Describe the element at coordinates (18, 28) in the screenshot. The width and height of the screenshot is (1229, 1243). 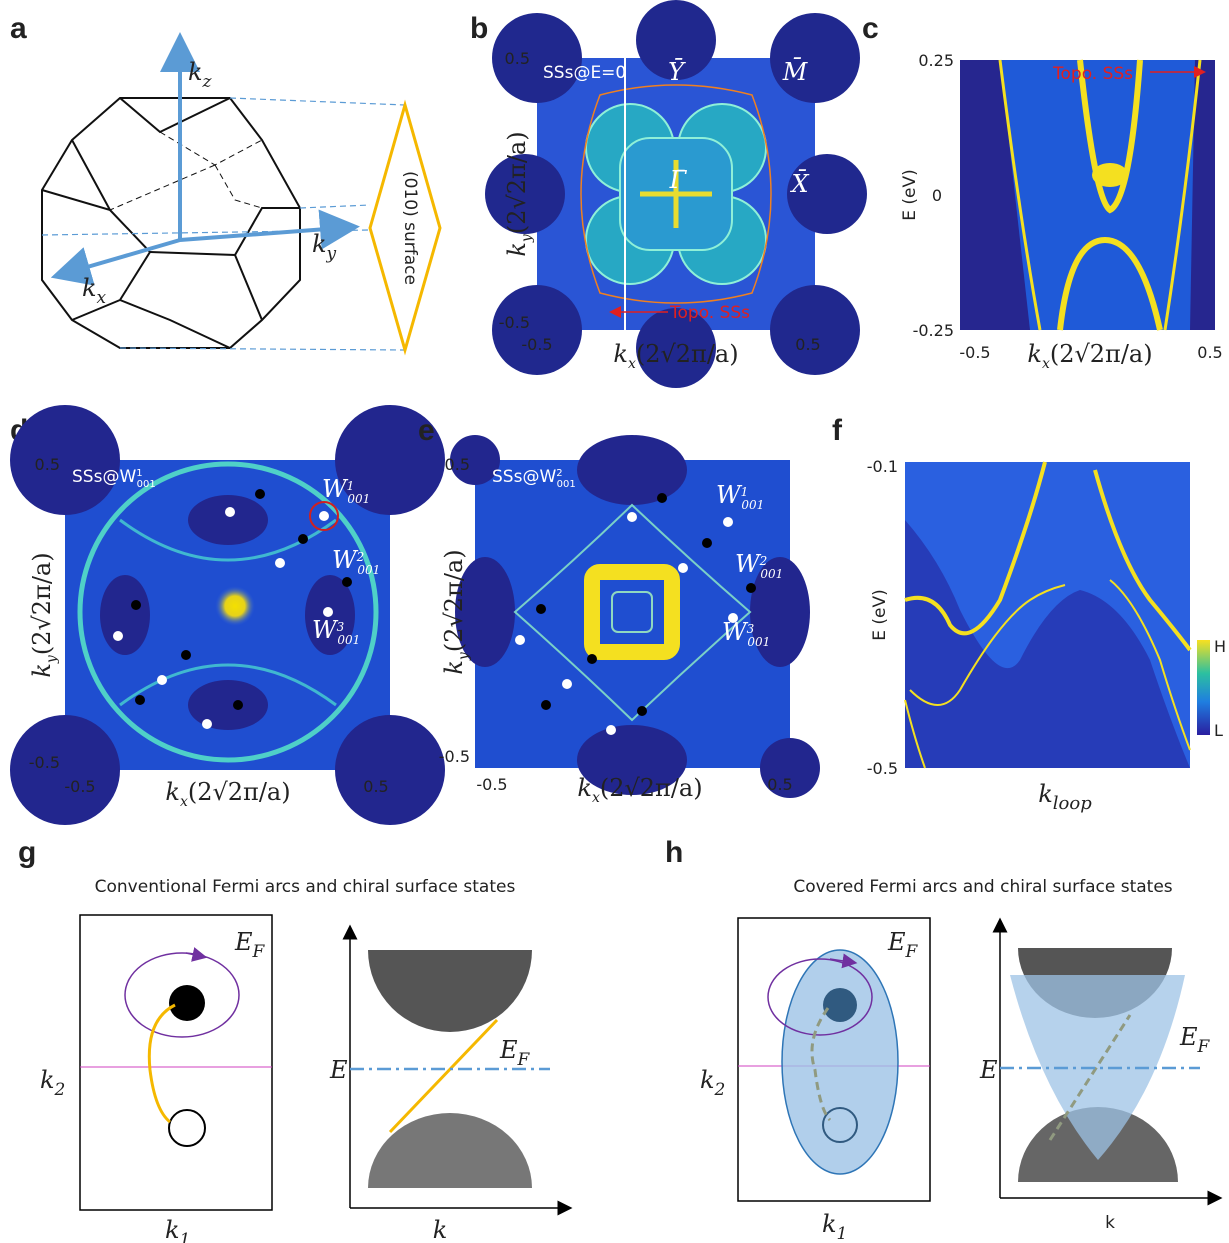
I see `panel-label: a` at that location.